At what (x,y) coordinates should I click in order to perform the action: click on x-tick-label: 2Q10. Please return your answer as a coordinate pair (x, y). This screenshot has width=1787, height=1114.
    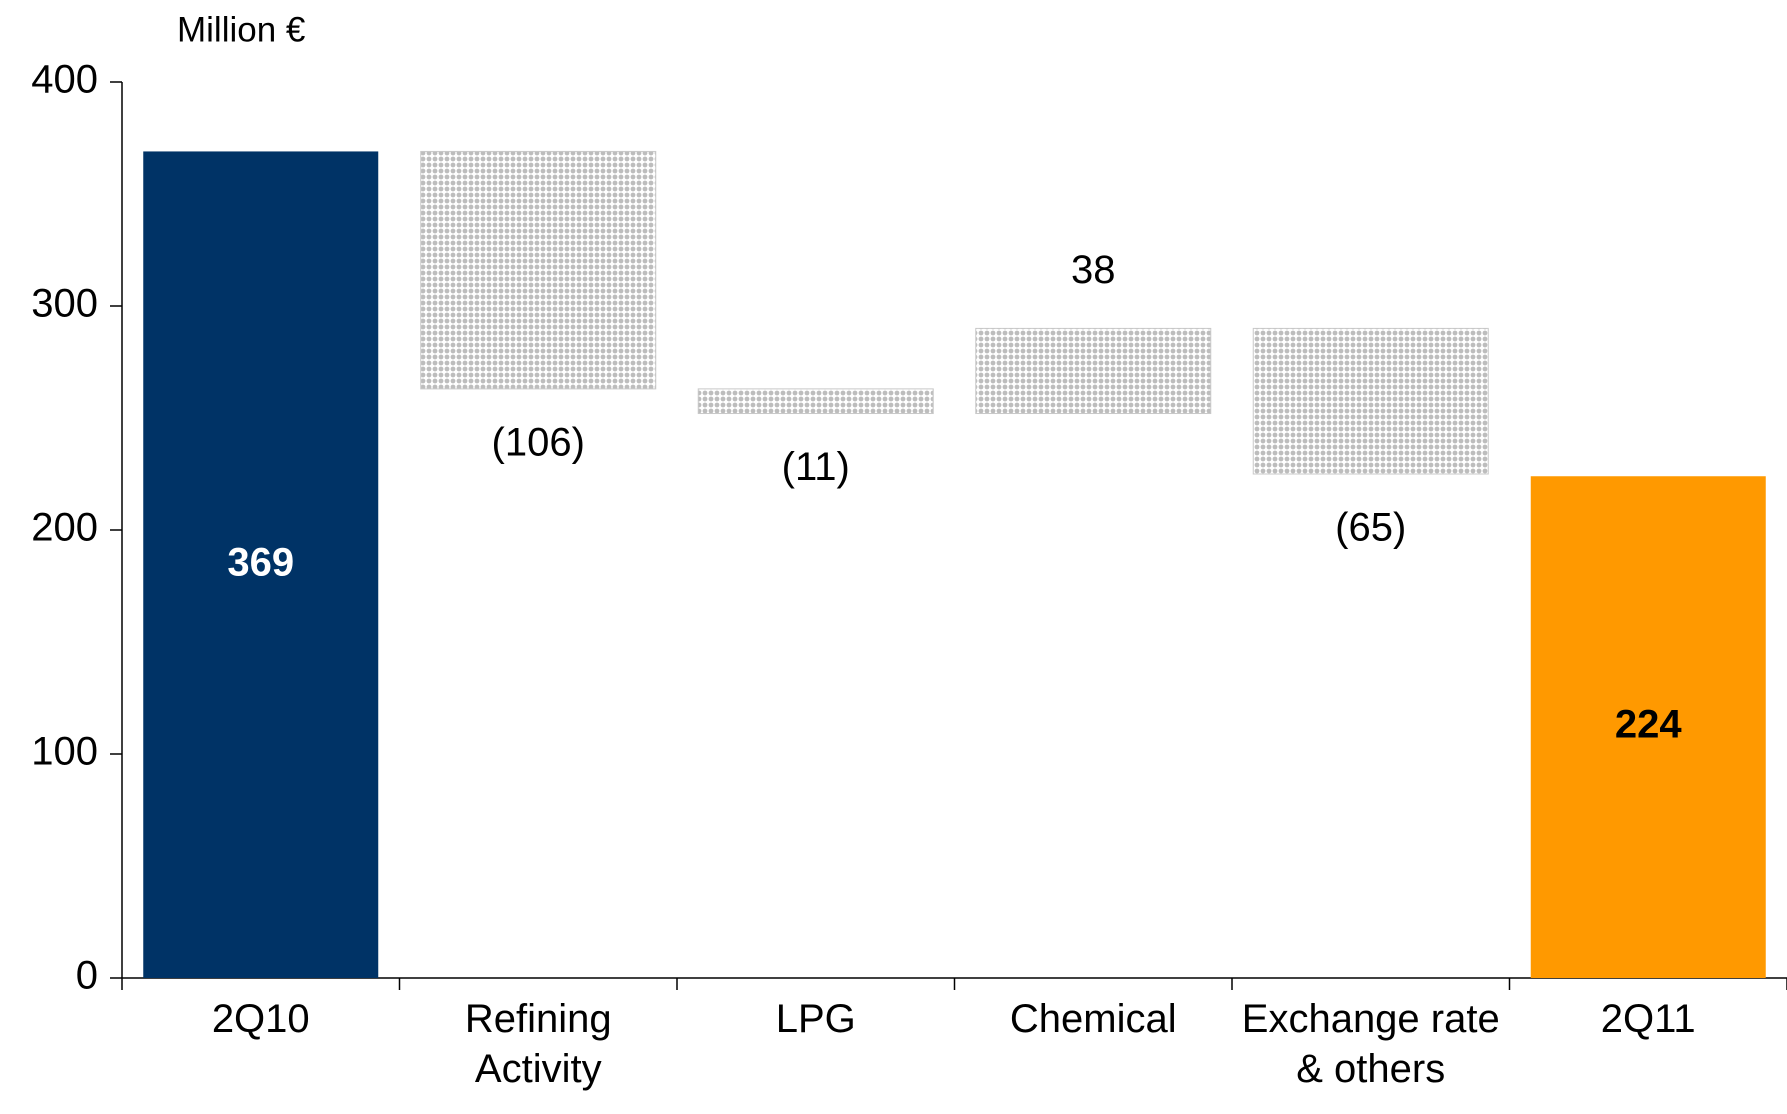
    Looking at the image, I should click on (260, 1019).